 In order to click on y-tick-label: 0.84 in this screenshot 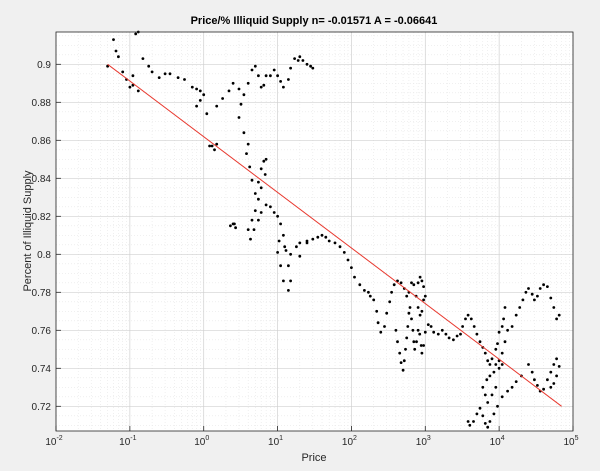, I will do `click(42, 179)`.